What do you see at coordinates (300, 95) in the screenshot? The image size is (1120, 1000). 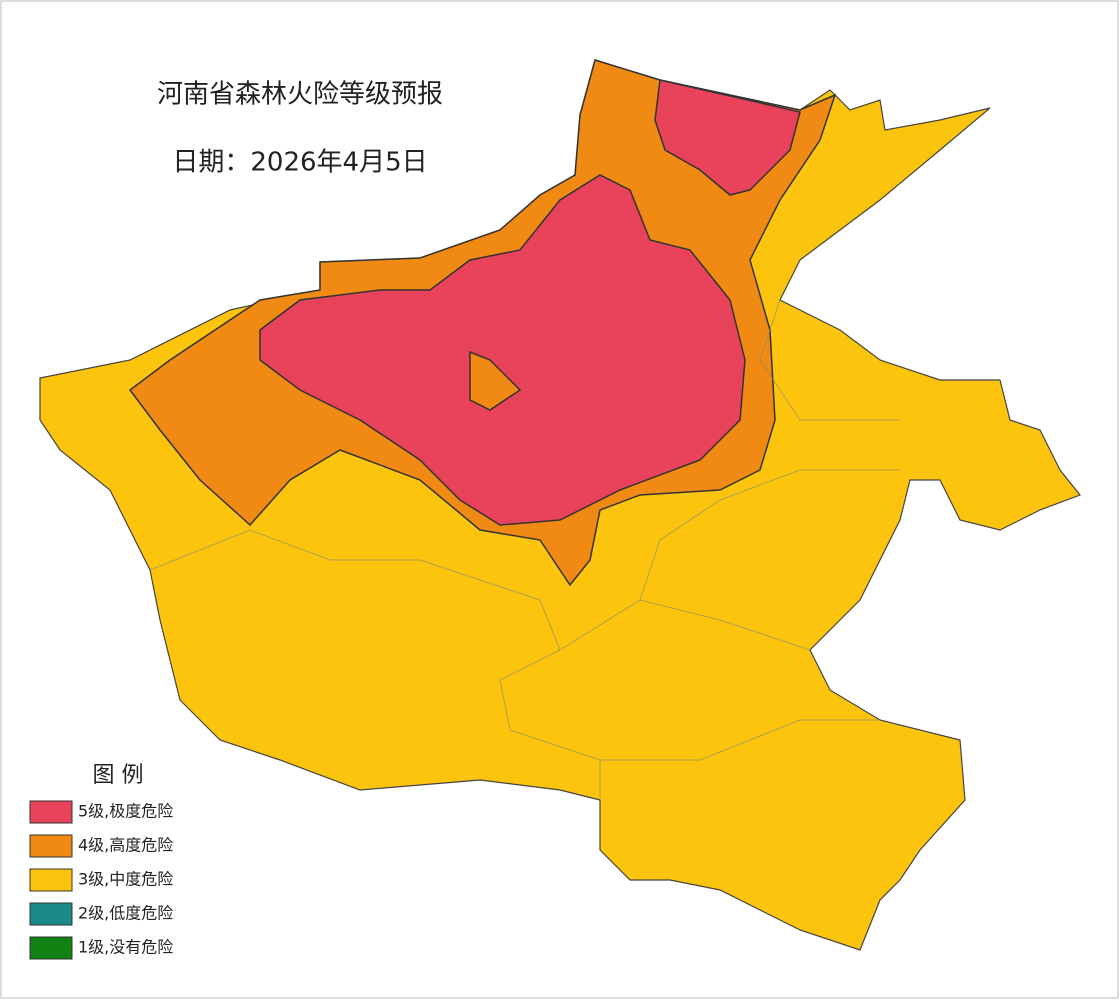 I see `map-title: 河南省森林火险等级预报` at bounding box center [300, 95].